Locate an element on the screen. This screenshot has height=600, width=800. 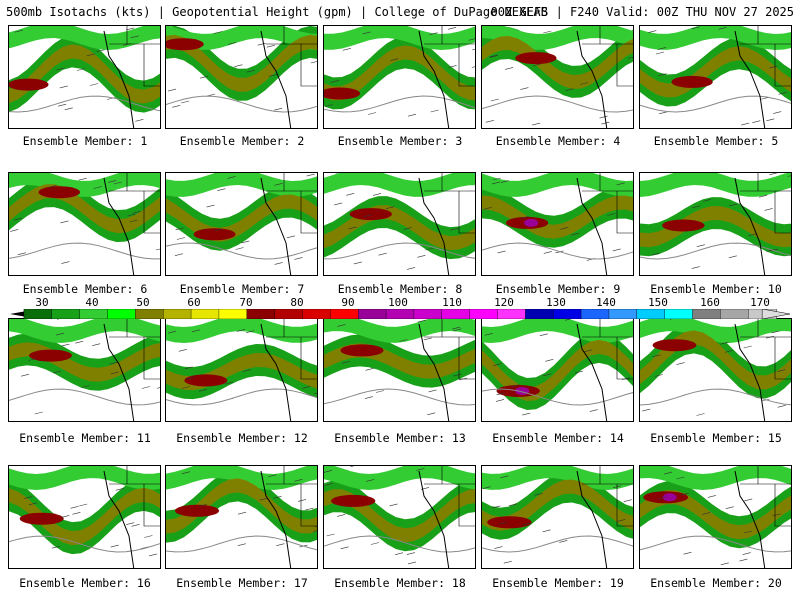
ensemble-member-label: Ensemble Member: 13 is located at coordinates (400, 438).